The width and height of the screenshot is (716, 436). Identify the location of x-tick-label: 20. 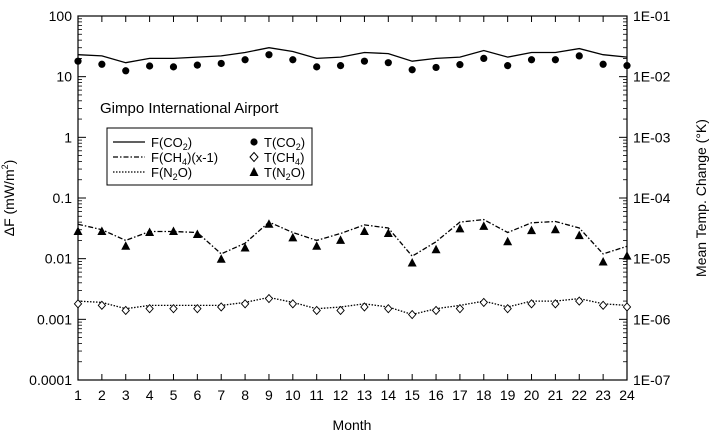
(532, 395).